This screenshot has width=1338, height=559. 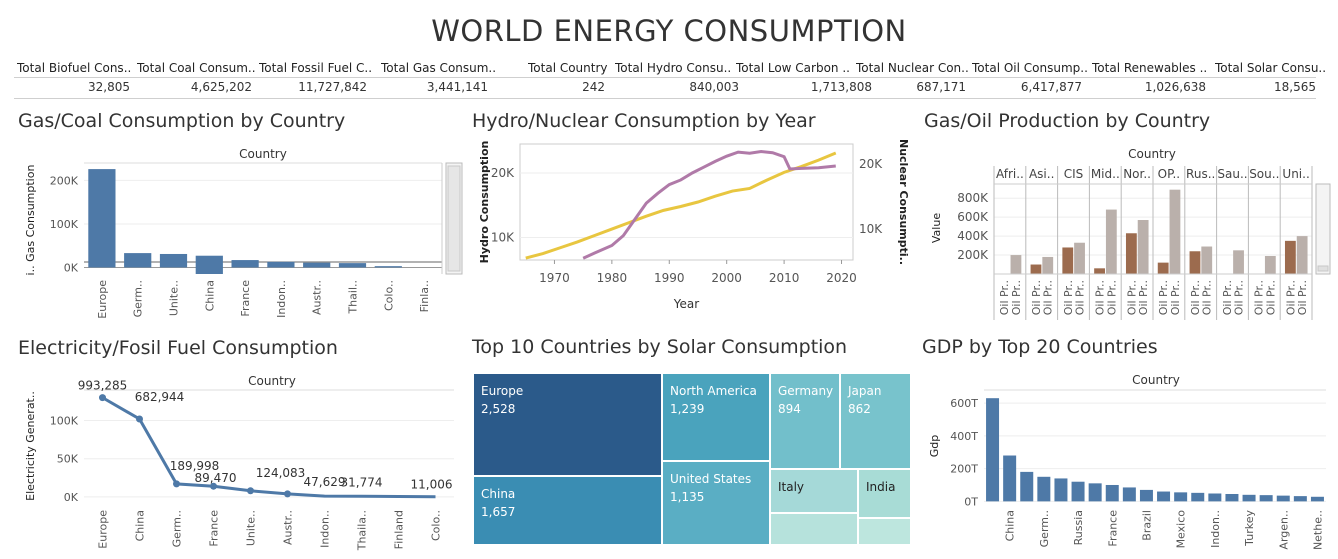 What do you see at coordinates (934, 446) in the screenshot?
I see `y-axis-label: Gdp` at bounding box center [934, 446].